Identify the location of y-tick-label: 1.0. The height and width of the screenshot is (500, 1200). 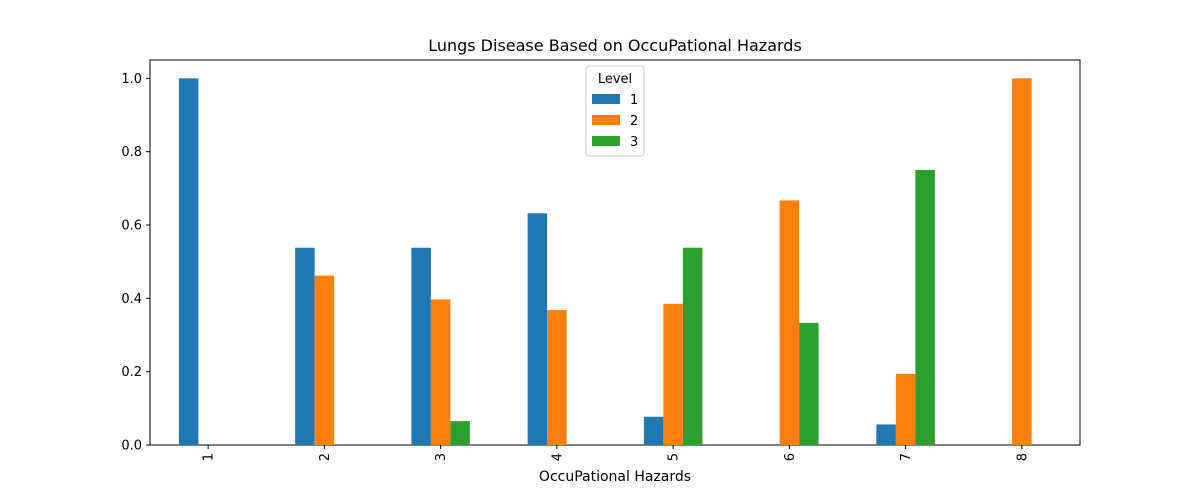
(131, 79).